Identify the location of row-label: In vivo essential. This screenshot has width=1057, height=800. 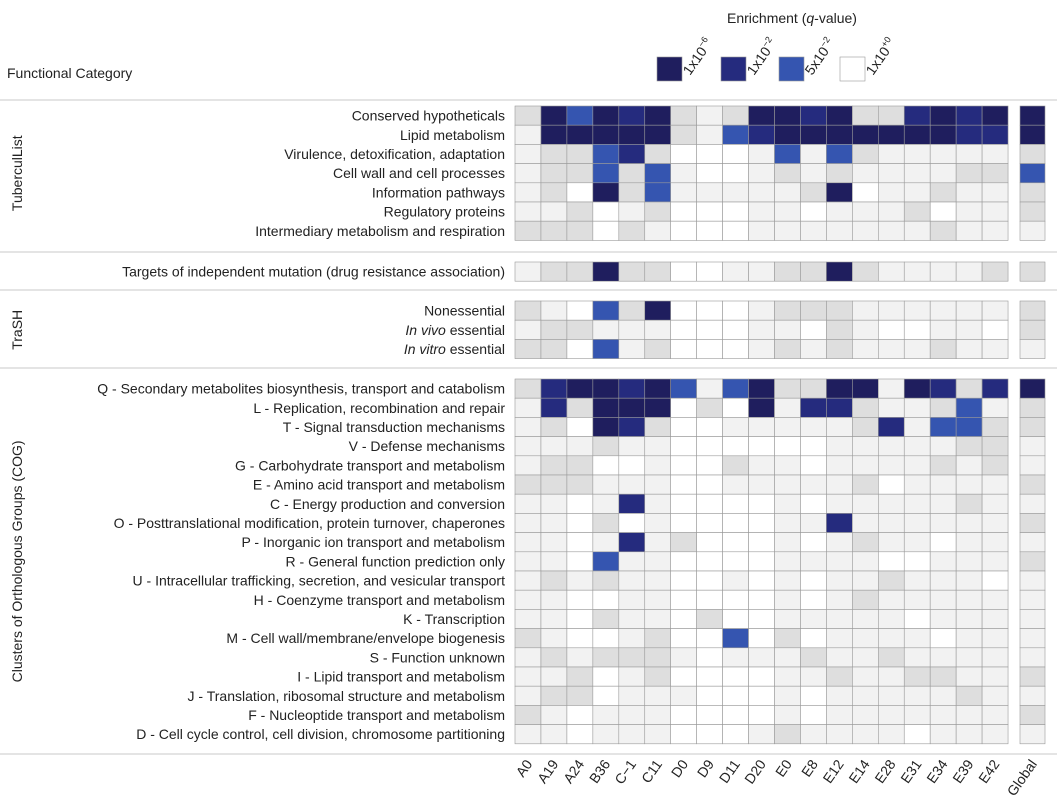
(455, 330).